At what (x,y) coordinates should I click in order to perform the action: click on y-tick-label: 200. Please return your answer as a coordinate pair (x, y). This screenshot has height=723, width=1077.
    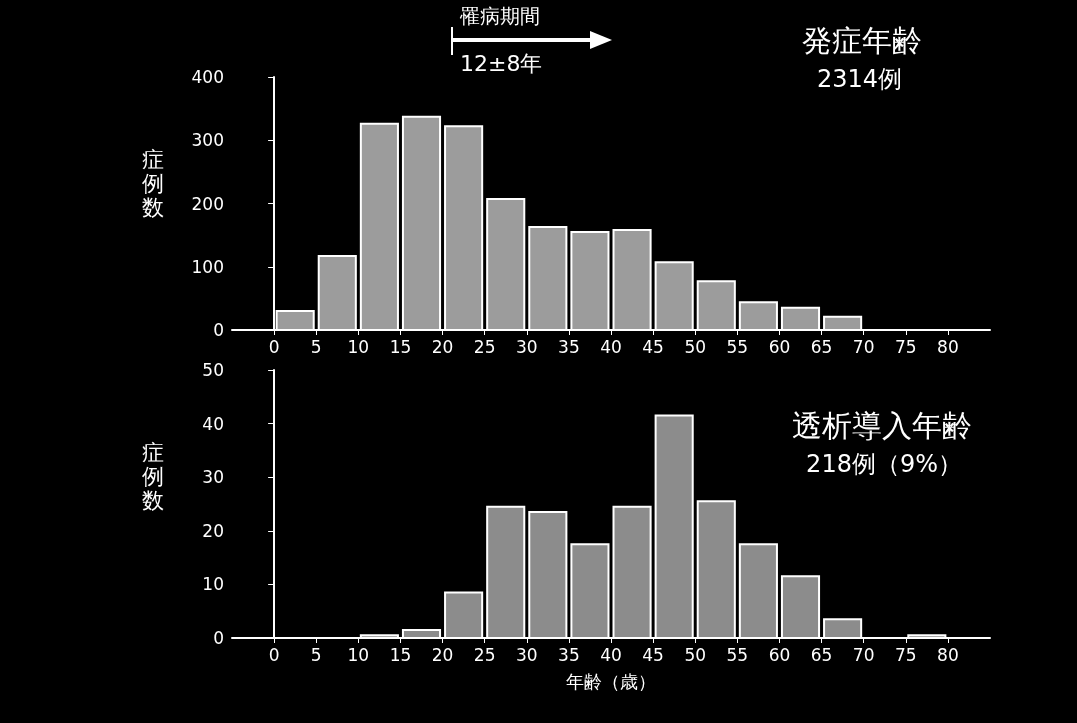
    Looking at the image, I should click on (207, 203).